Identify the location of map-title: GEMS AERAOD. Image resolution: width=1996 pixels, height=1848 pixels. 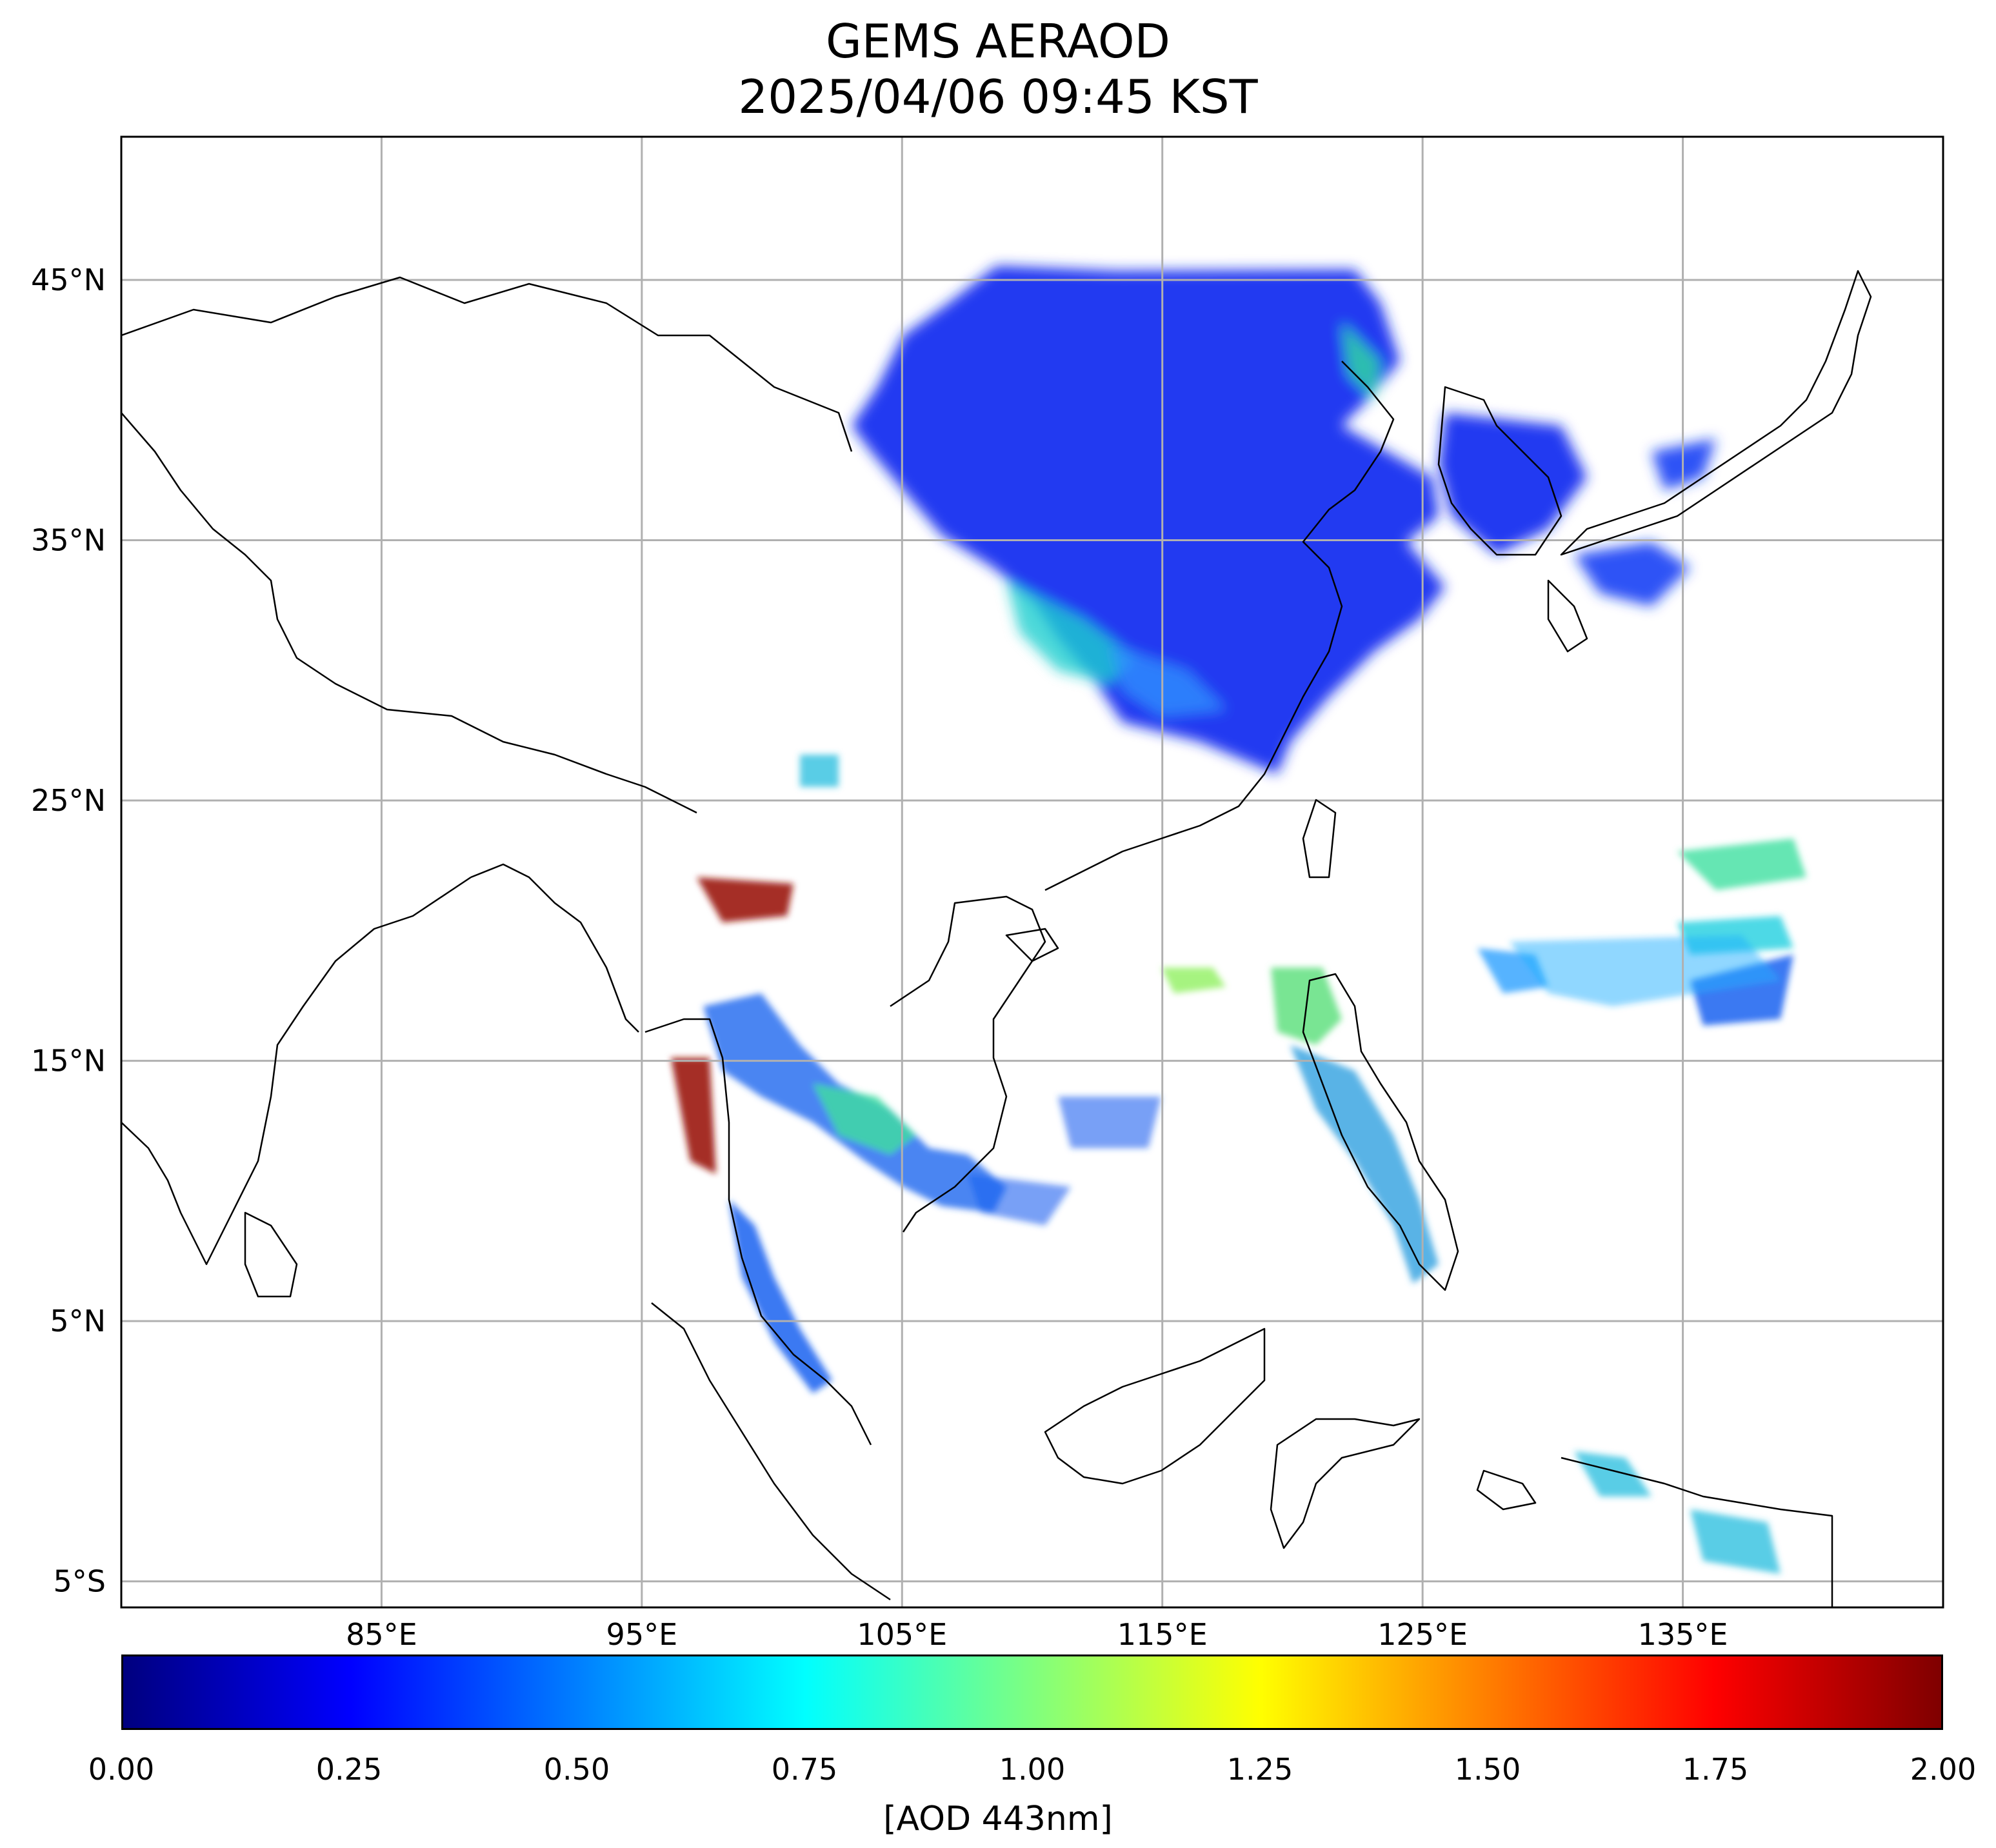
(998, 41).